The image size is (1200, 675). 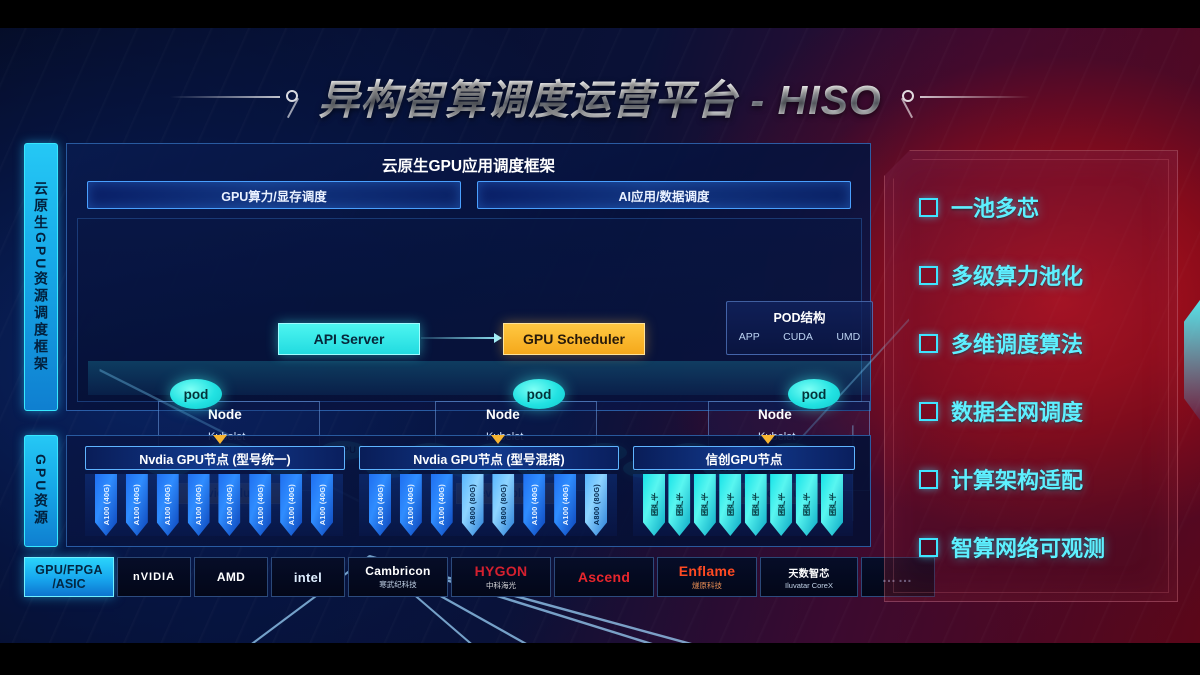 I want to click on pod-structure-title: POD结构, so click(x=799, y=318).